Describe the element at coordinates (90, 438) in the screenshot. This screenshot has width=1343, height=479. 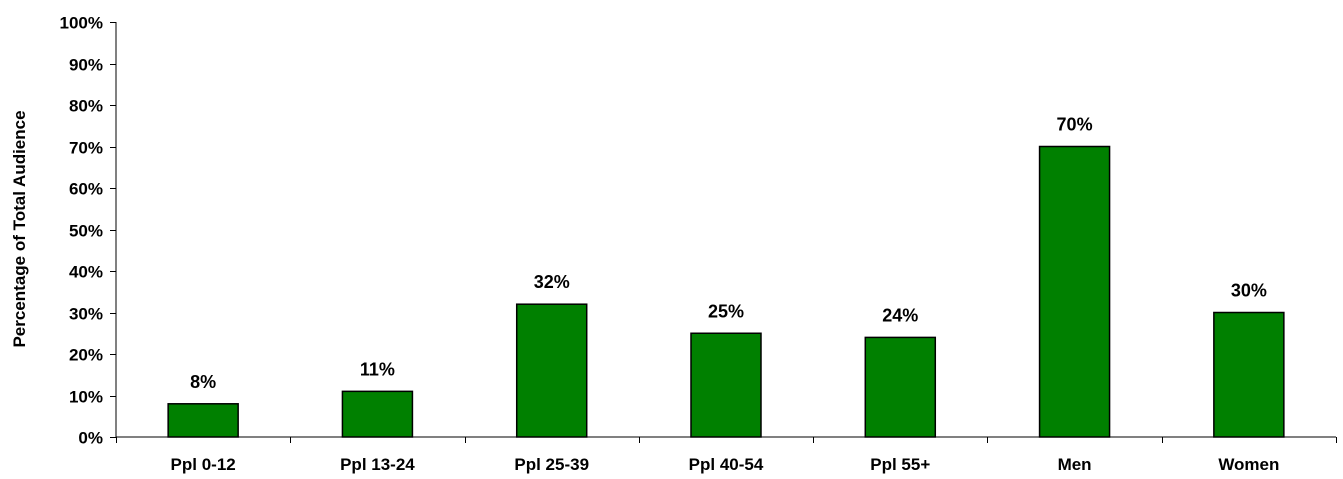
I see `y-tick-label: 0%` at that location.